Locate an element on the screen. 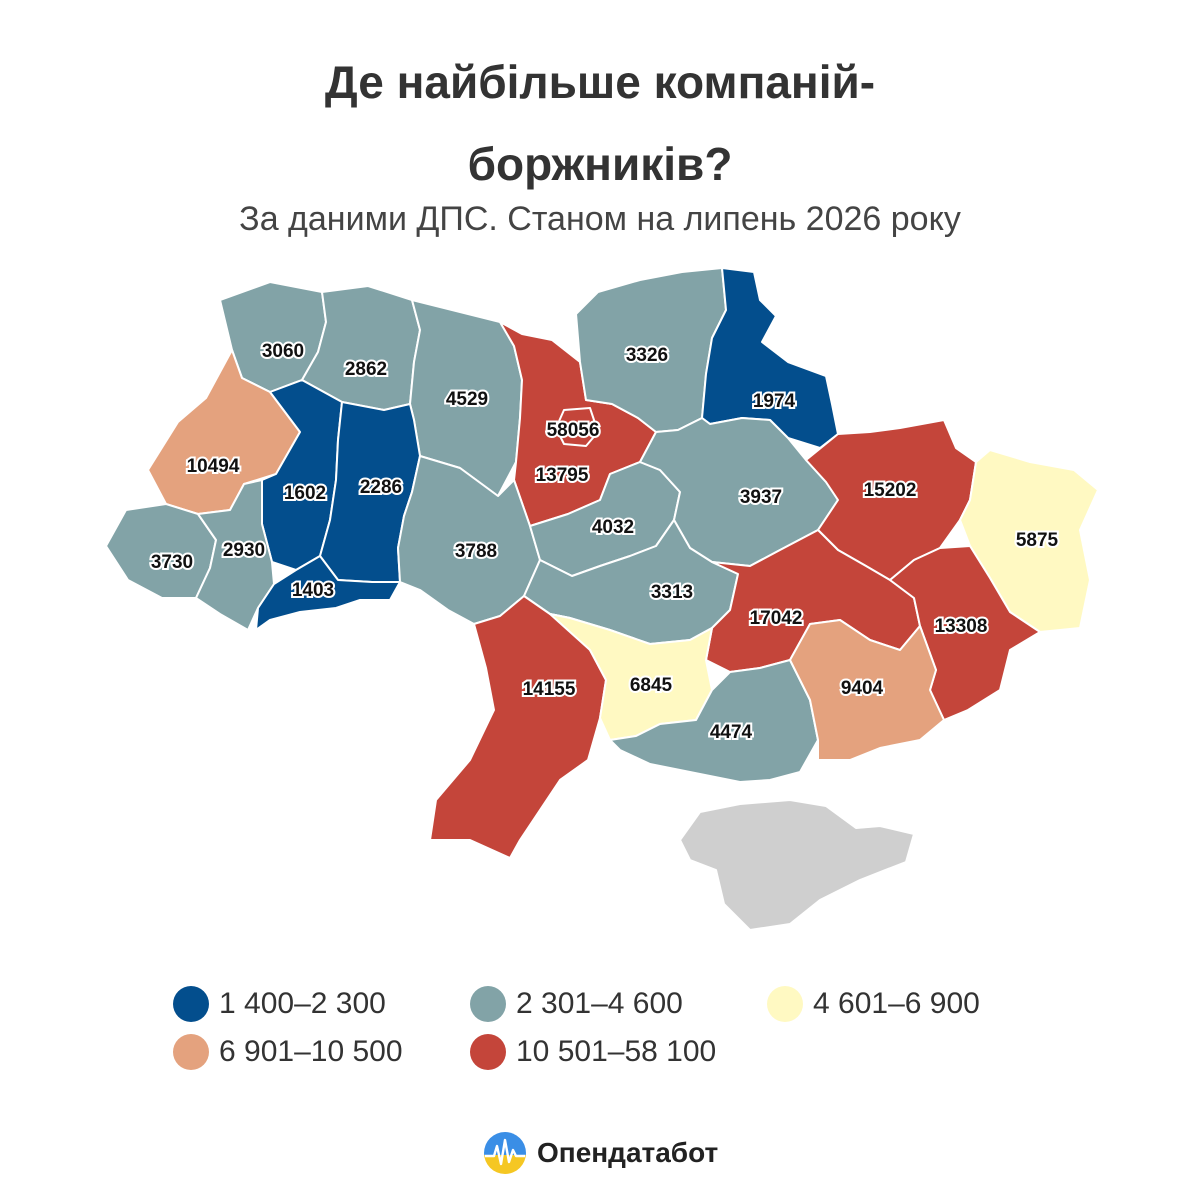 The height and width of the screenshot is (1200, 1200). region-label-lviv: 10494 is located at coordinates (213, 466).